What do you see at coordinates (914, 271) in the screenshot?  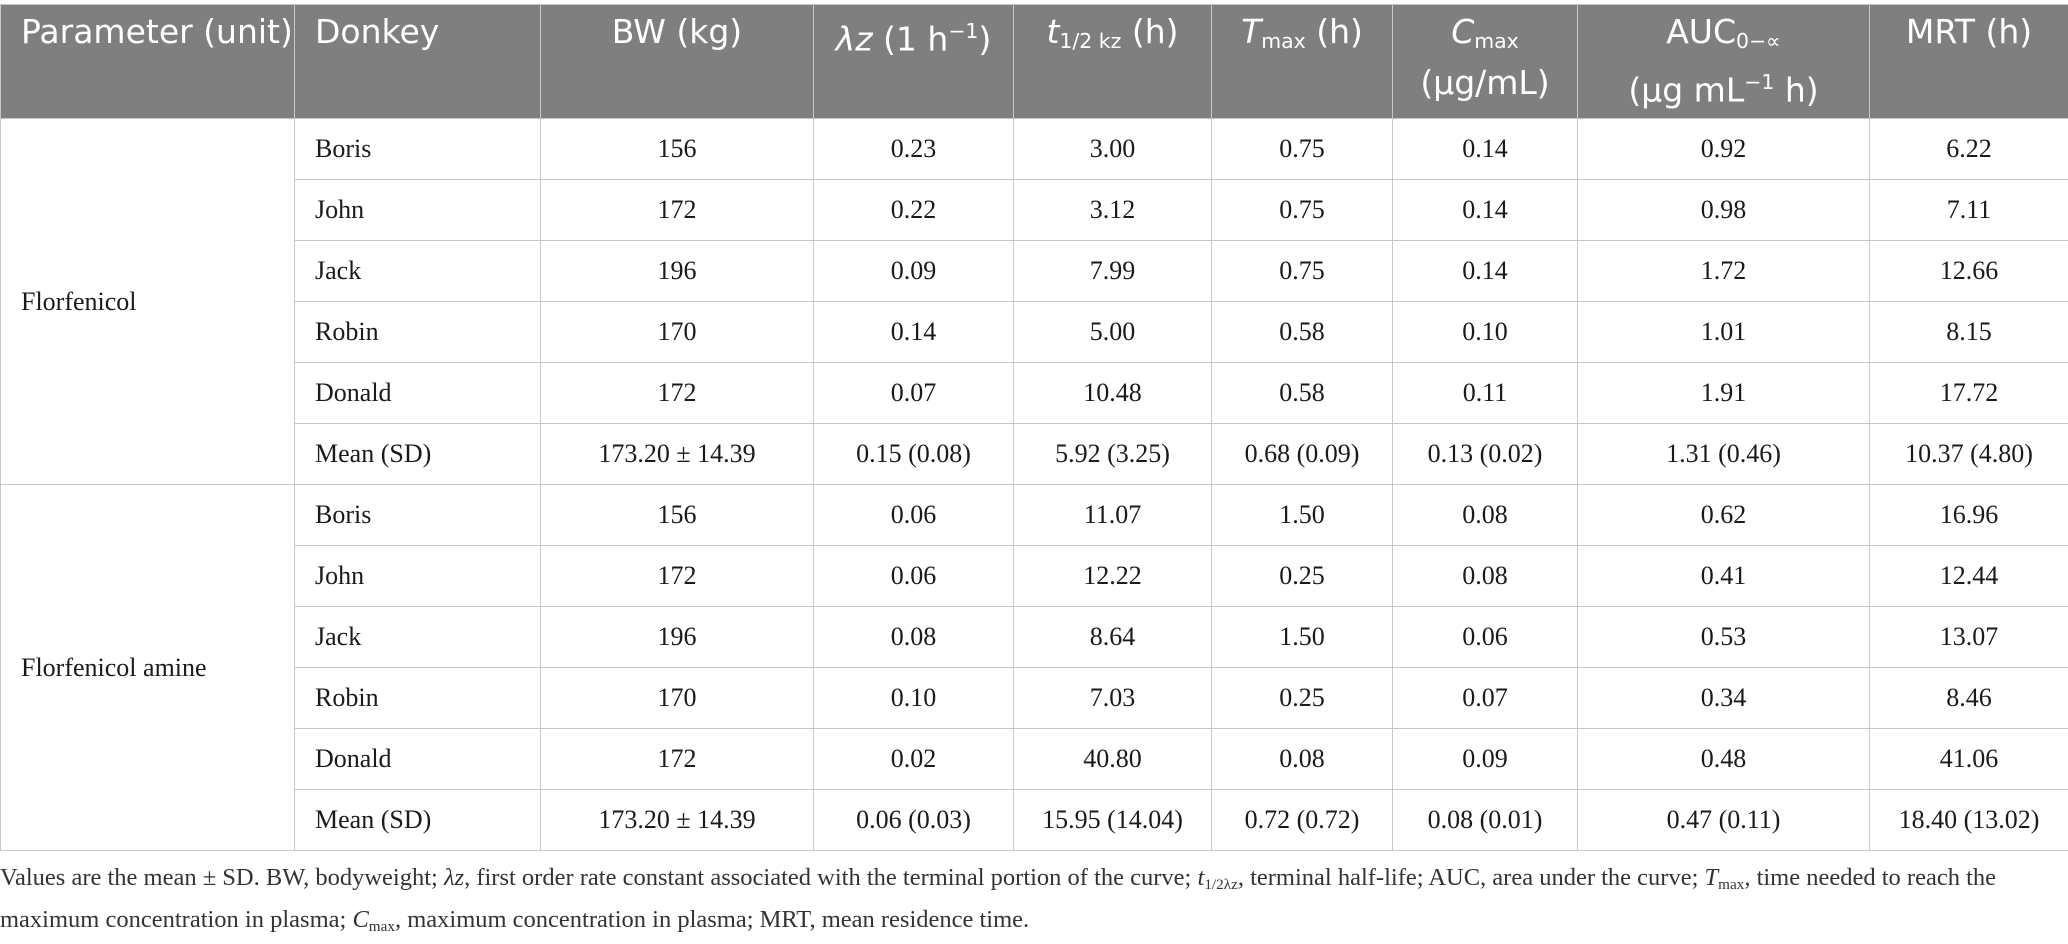 I see `cell-lambda-z: 0.09` at bounding box center [914, 271].